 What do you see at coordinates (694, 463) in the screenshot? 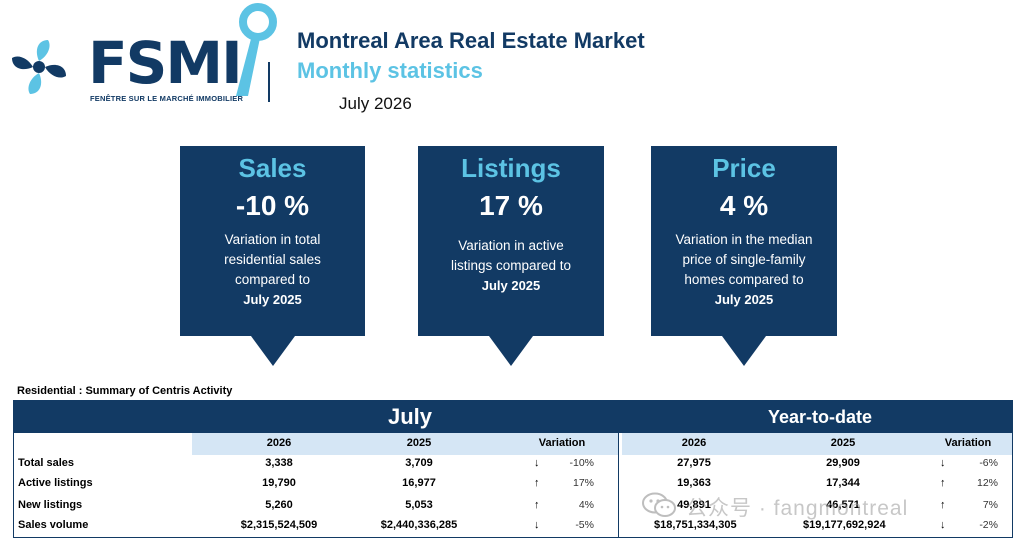
I see `ytd-2026-value: 27,975` at bounding box center [694, 463].